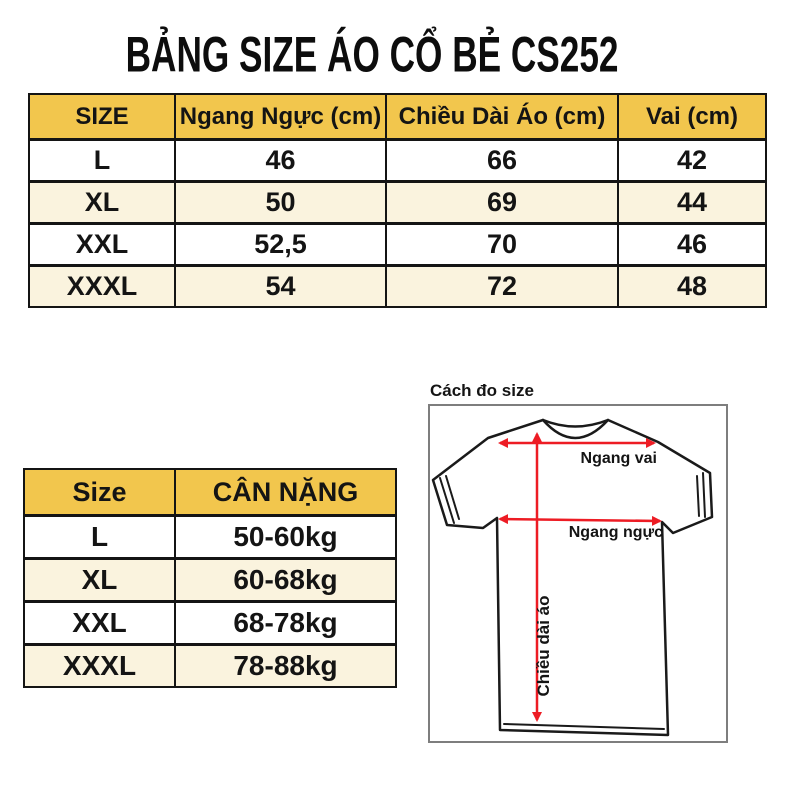 The width and height of the screenshot is (800, 800). What do you see at coordinates (102, 116) in the screenshot?
I see `column-header-size: SIZE` at bounding box center [102, 116].